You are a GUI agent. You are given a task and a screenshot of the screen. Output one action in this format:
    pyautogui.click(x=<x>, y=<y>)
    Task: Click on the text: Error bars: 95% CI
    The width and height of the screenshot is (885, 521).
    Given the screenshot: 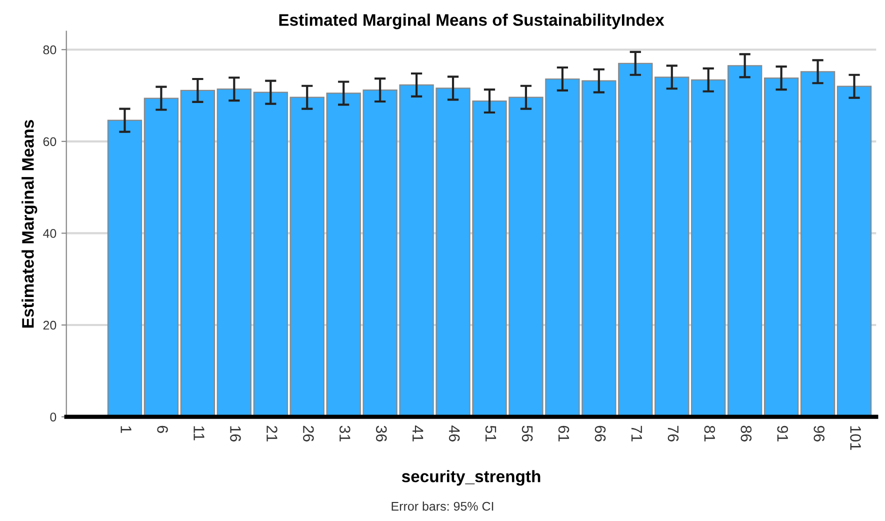 What is the action you would take?
    pyautogui.click(x=443, y=506)
    